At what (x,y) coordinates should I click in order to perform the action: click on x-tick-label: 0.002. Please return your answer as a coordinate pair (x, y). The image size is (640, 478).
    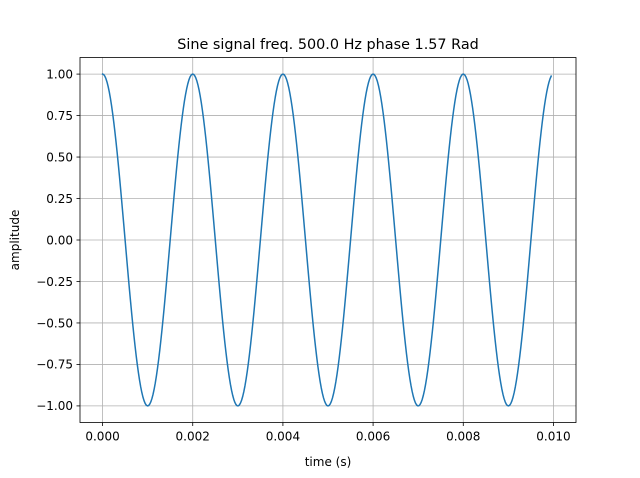
    Looking at the image, I should click on (193, 437).